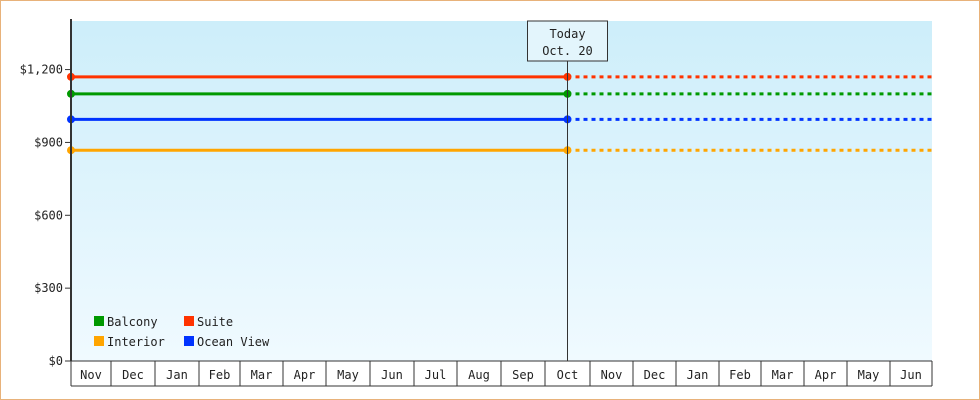  What do you see at coordinates (215, 322) in the screenshot?
I see `legend-label-suite: Suite` at bounding box center [215, 322].